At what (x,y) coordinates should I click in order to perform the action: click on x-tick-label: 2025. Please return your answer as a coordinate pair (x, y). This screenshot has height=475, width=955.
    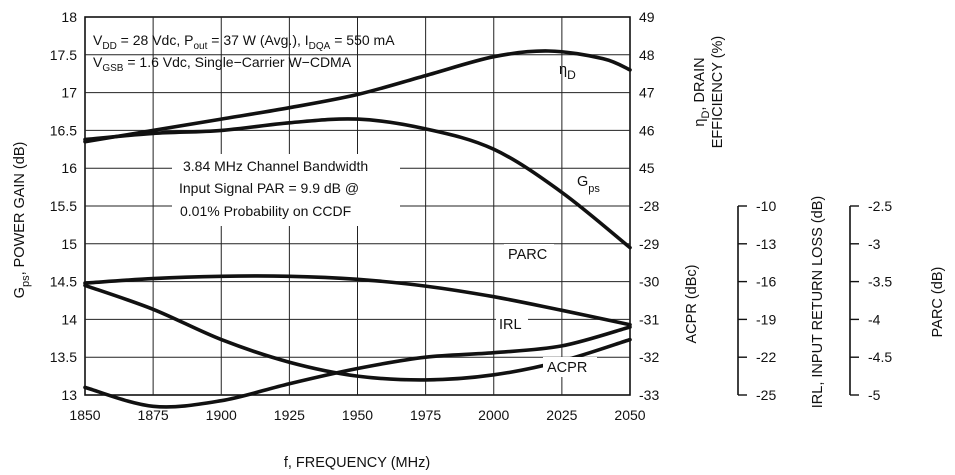
    Looking at the image, I should click on (561, 415).